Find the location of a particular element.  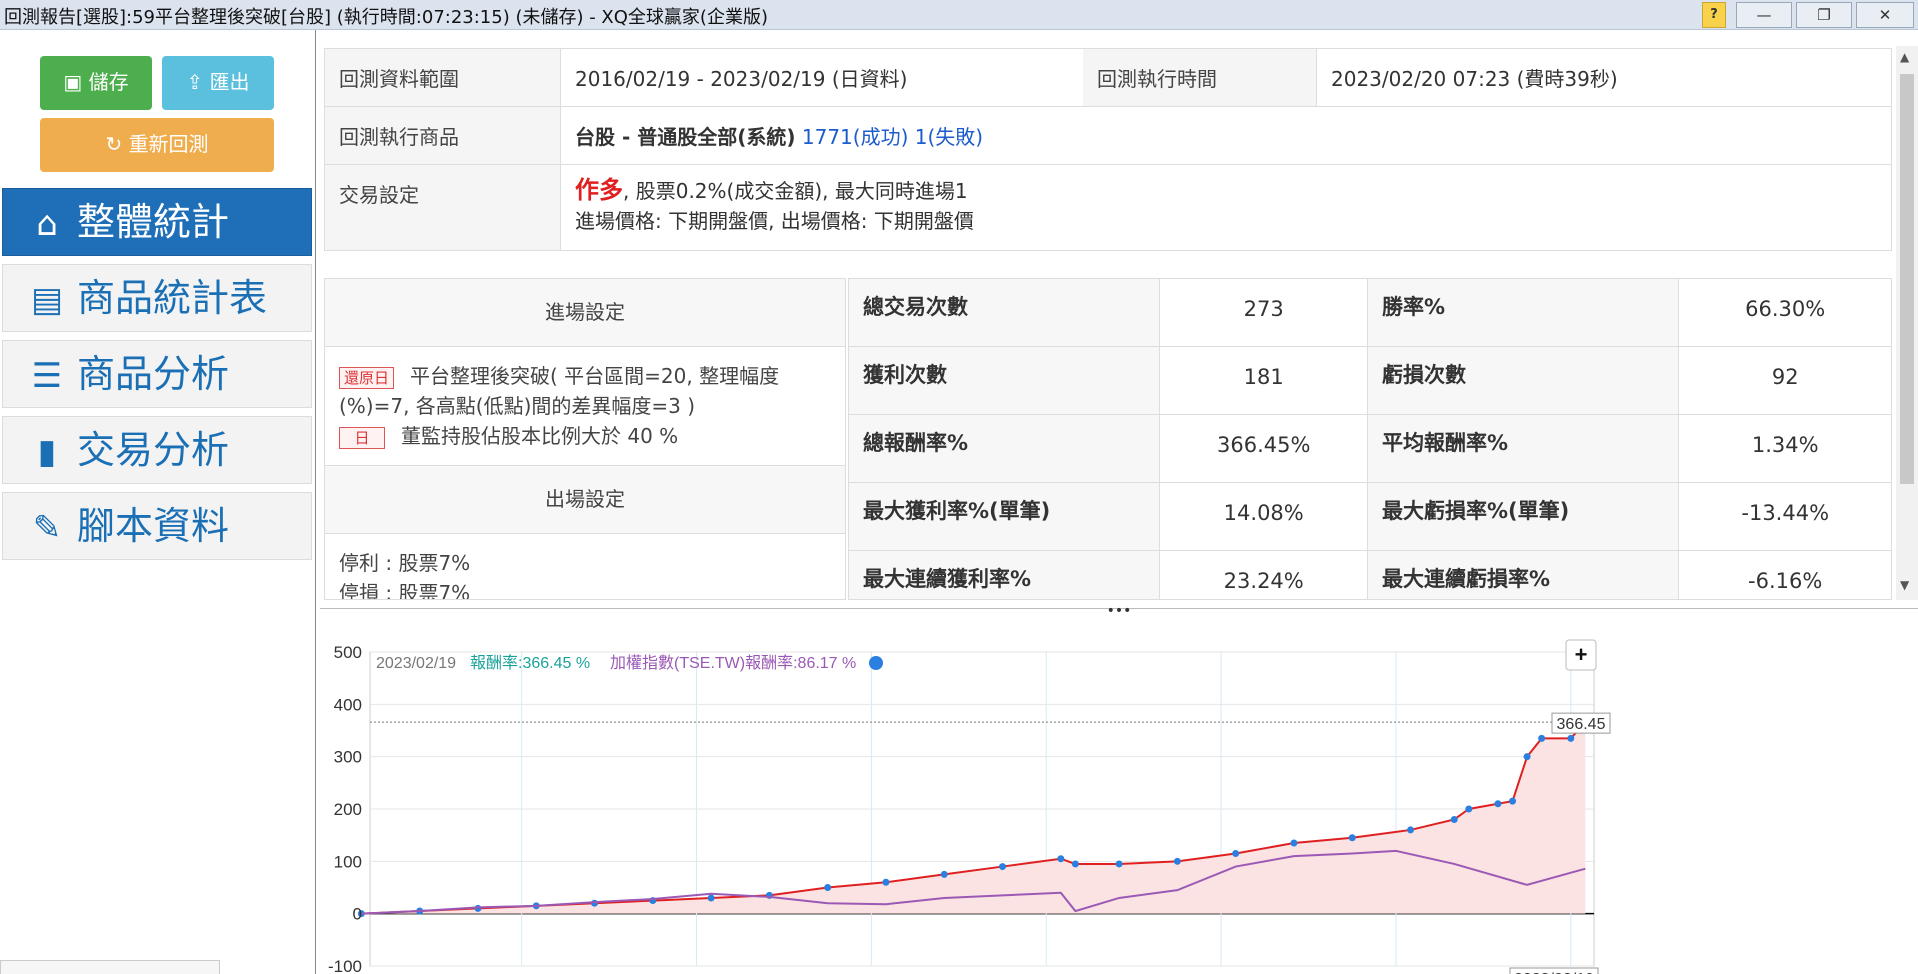

stat-value: 66.30% is located at coordinates (1785, 309).